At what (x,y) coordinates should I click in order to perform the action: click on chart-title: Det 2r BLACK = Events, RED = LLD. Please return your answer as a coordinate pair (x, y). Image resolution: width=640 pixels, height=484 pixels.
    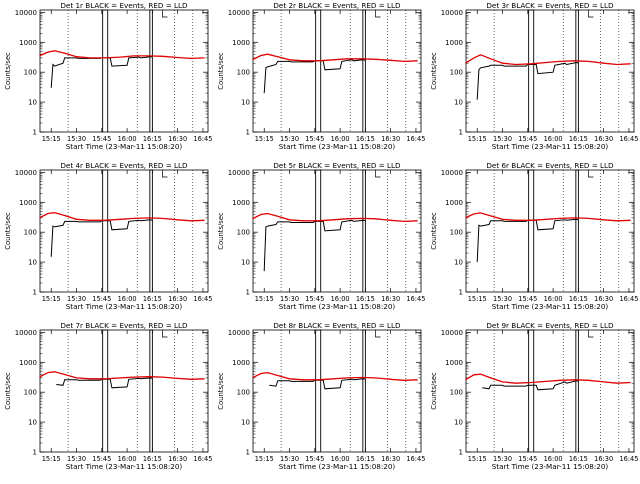
    Looking at the image, I should click on (337, 5).